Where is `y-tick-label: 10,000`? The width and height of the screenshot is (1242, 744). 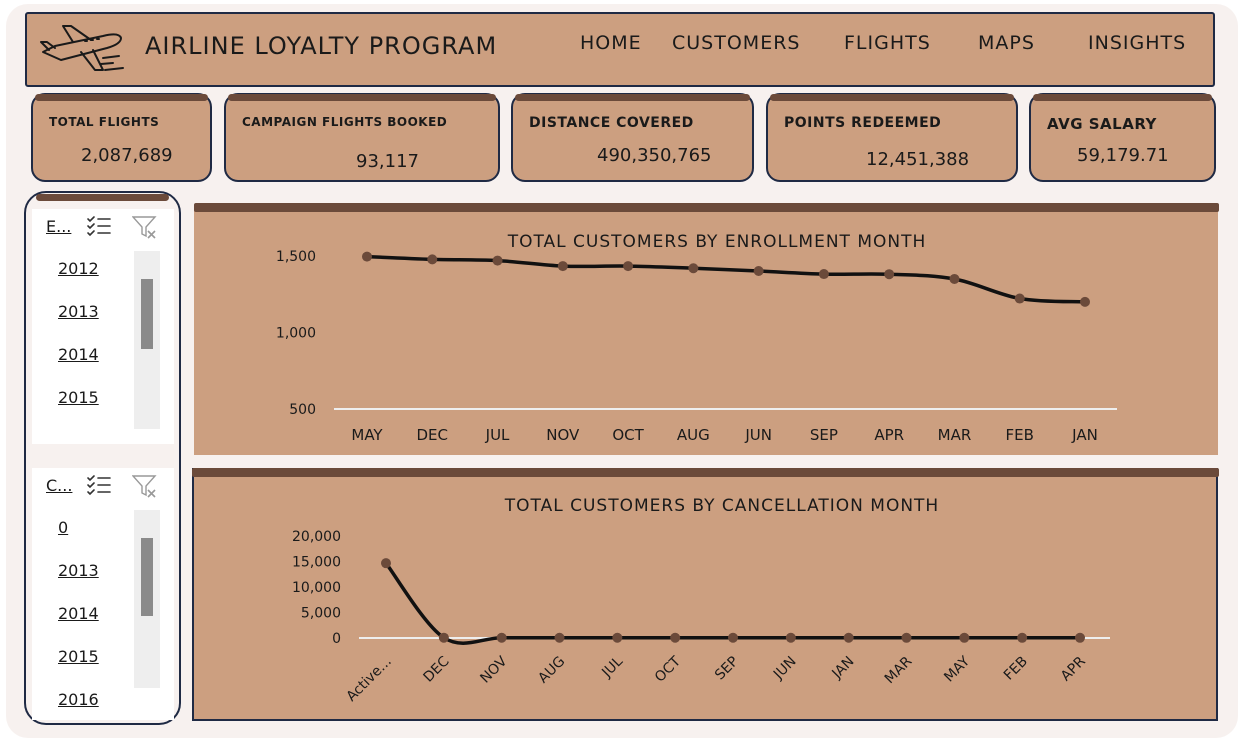 y-tick-label: 10,000 is located at coordinates (316, 588).